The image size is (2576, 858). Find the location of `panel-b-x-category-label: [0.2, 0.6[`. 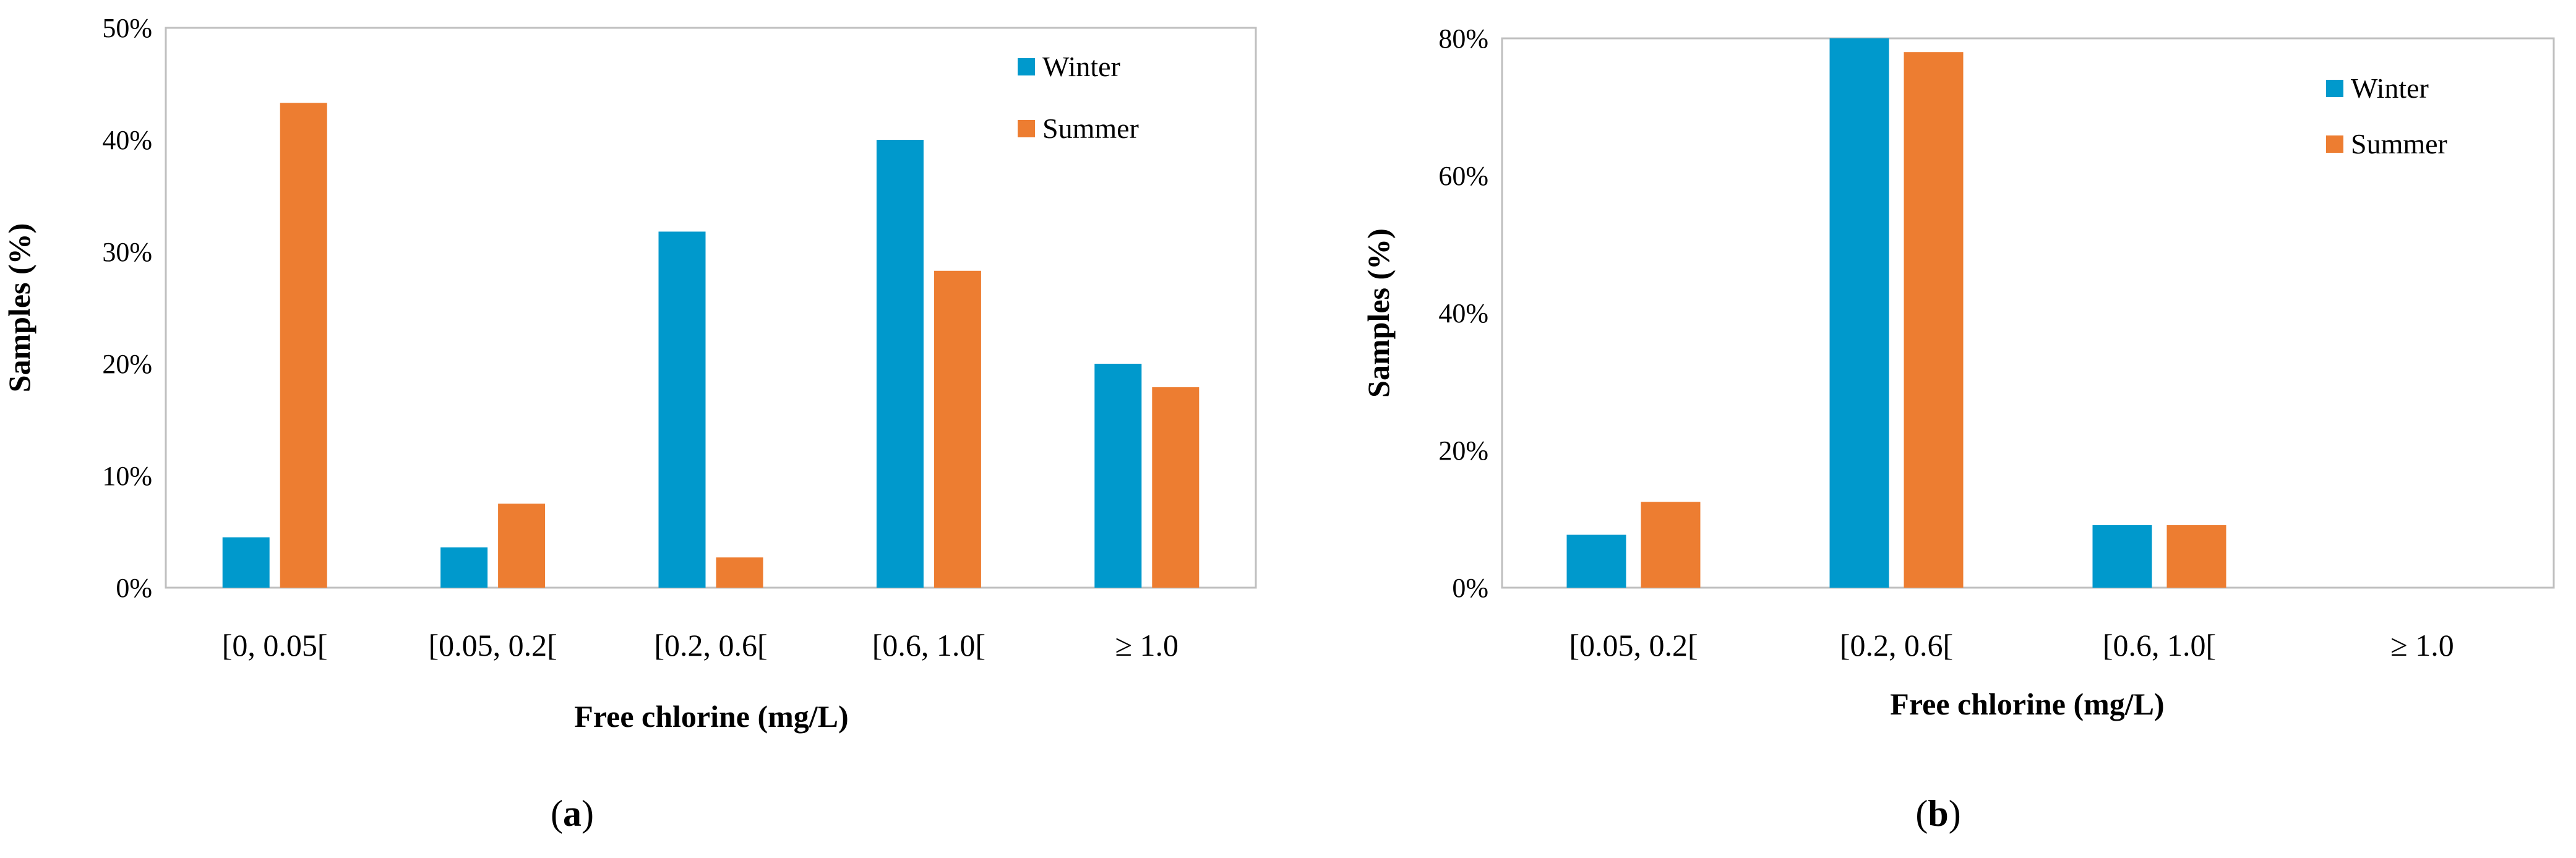

panel-b-x-category-label: [0.2, 0.6[ is located at coordinates (1896, 645).